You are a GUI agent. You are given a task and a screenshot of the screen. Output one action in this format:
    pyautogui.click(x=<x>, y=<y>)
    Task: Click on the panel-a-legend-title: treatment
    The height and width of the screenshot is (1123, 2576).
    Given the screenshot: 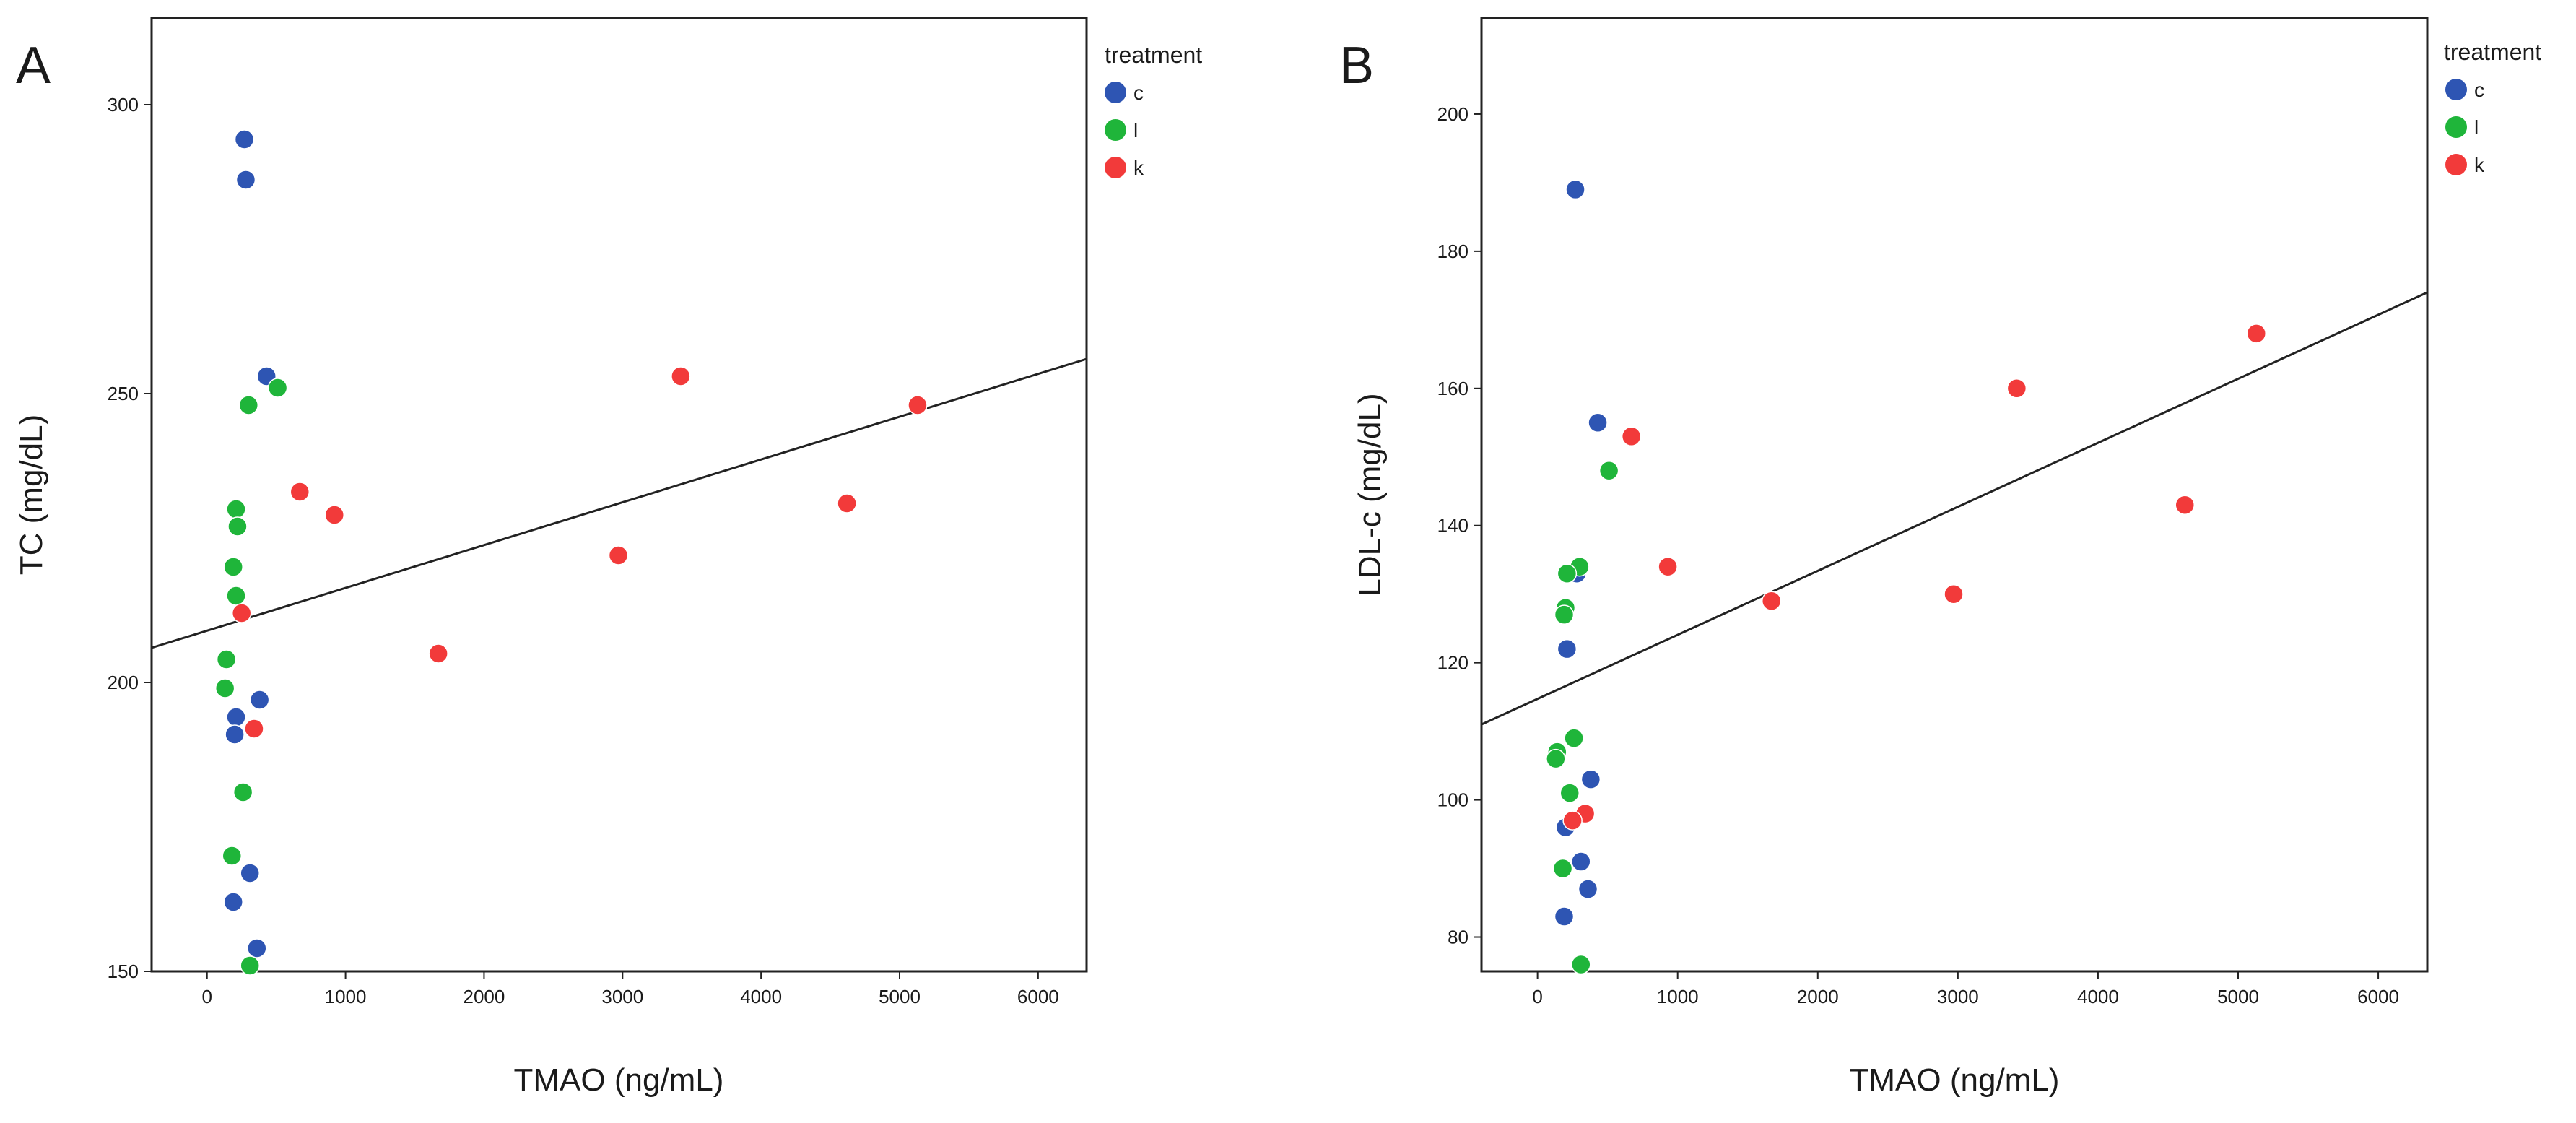 What is the action you would take?
    pyautogui.click(x=1153, y=55)
    